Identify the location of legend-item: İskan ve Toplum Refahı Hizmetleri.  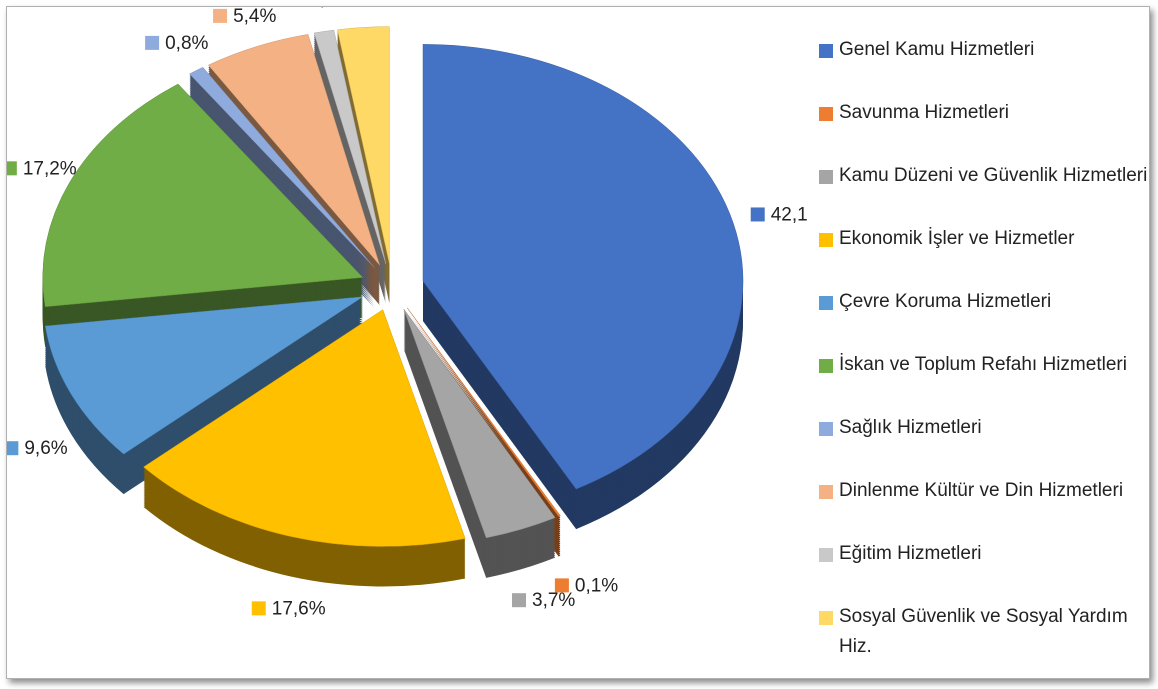
(984, 381).